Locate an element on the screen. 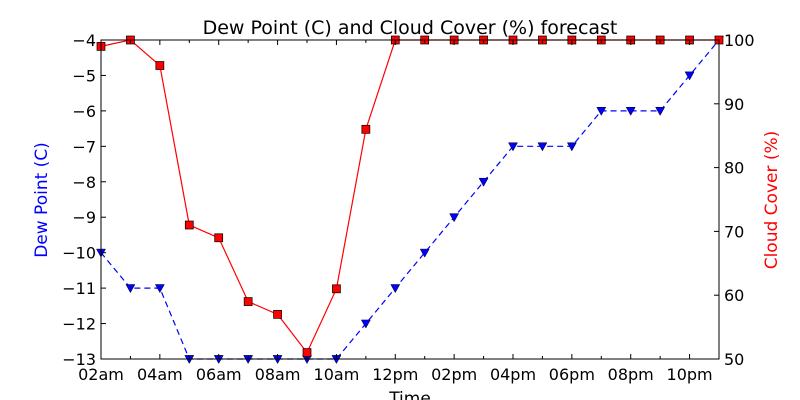 This screenshot has height=400, width=800. x-tick-label: 06pm is located at coordinates (572, 374).